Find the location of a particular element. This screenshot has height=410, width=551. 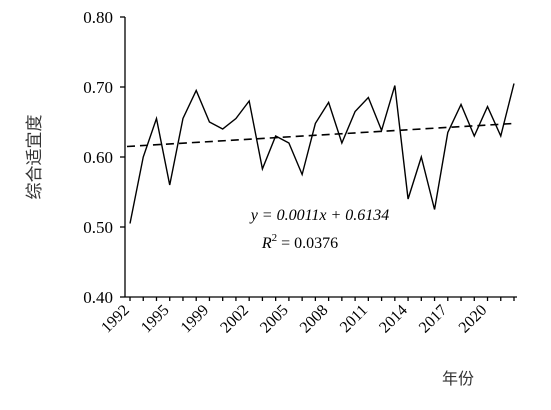

x-tick-label: 2020 is located at coordinates (473, 319).